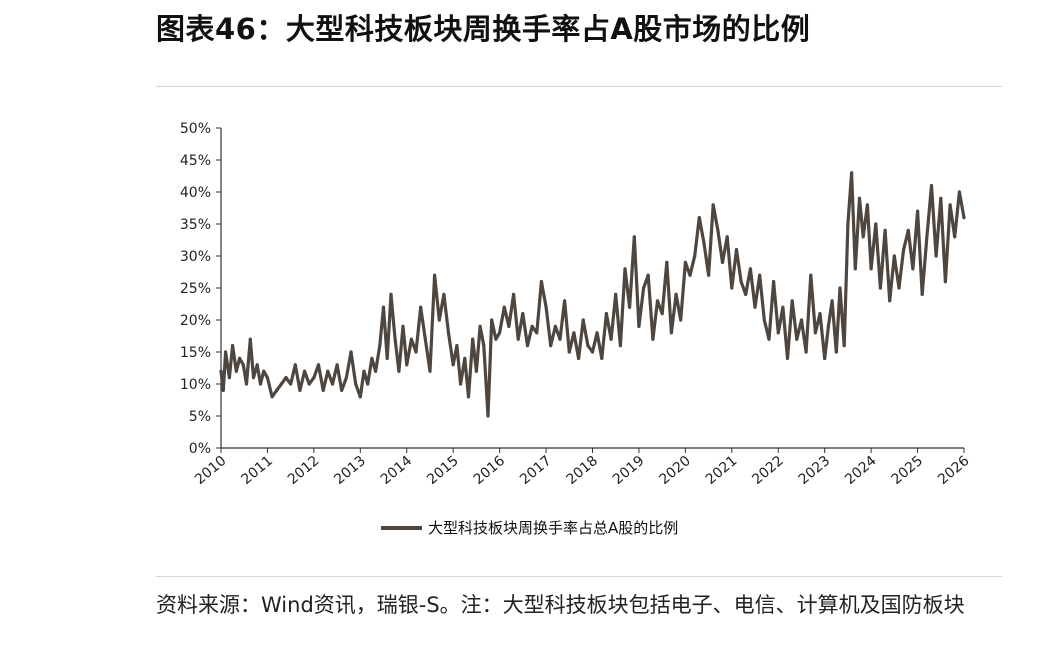 This screenshot has width=1051, height=660. I want to click on x-tick-label: 2025, so click(908, 470).